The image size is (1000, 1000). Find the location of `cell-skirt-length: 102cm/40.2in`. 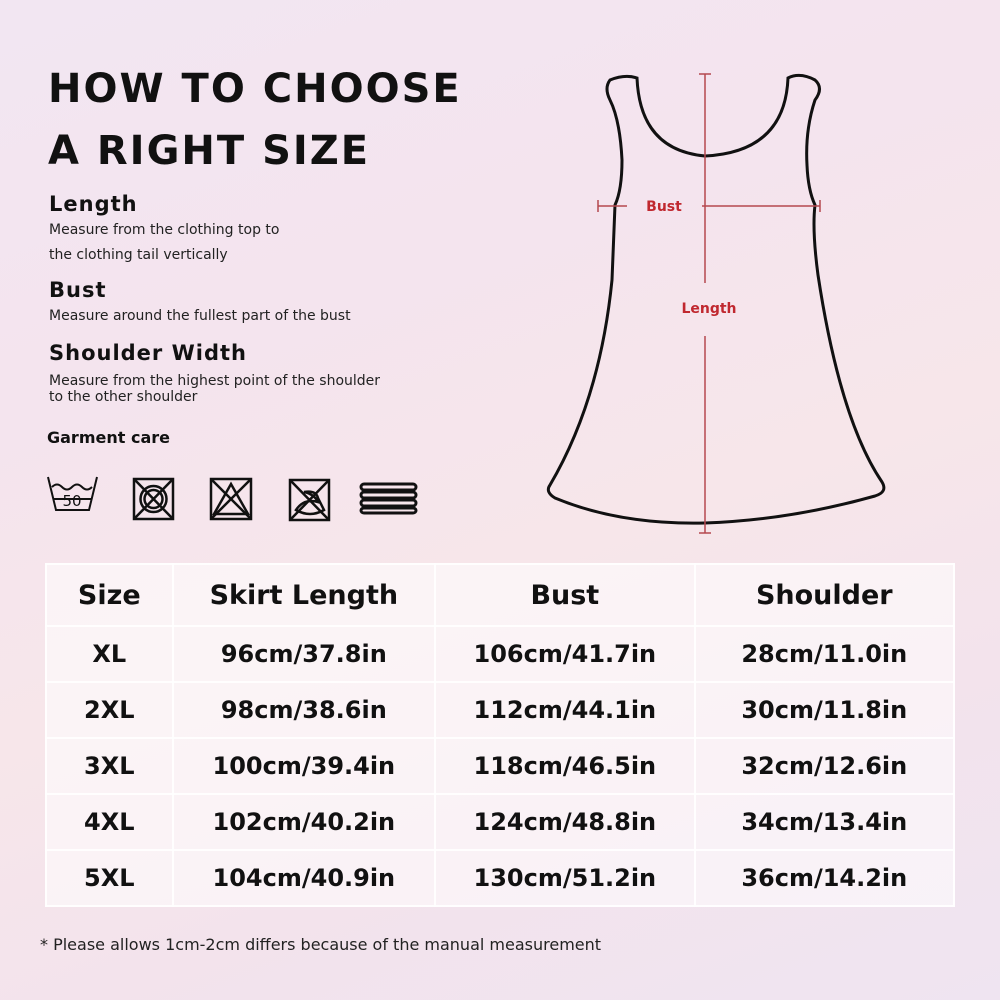

cell-skirt-length: 102cm/40.2in is located at coordinates (304, 822).